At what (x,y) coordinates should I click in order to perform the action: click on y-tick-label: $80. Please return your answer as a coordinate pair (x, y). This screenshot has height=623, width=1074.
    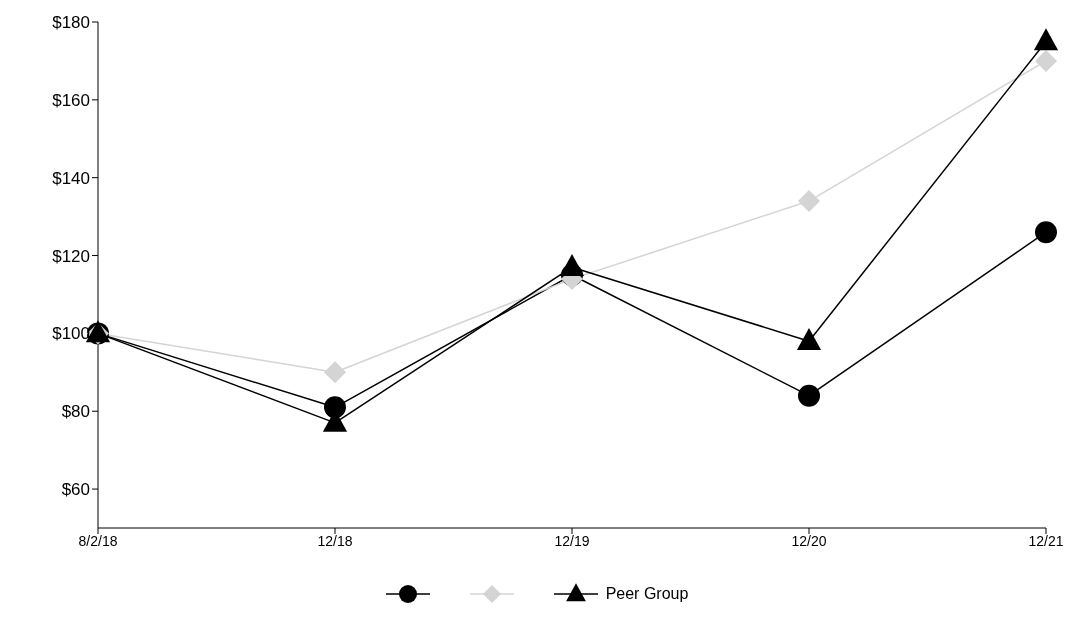
    Looking at the image, I should click on (75, 412).